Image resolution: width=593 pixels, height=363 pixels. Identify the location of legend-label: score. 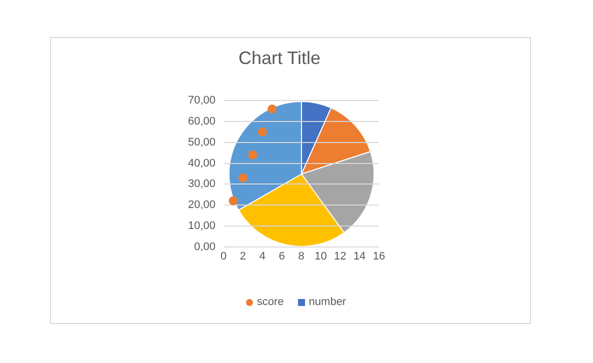
(270, 302).